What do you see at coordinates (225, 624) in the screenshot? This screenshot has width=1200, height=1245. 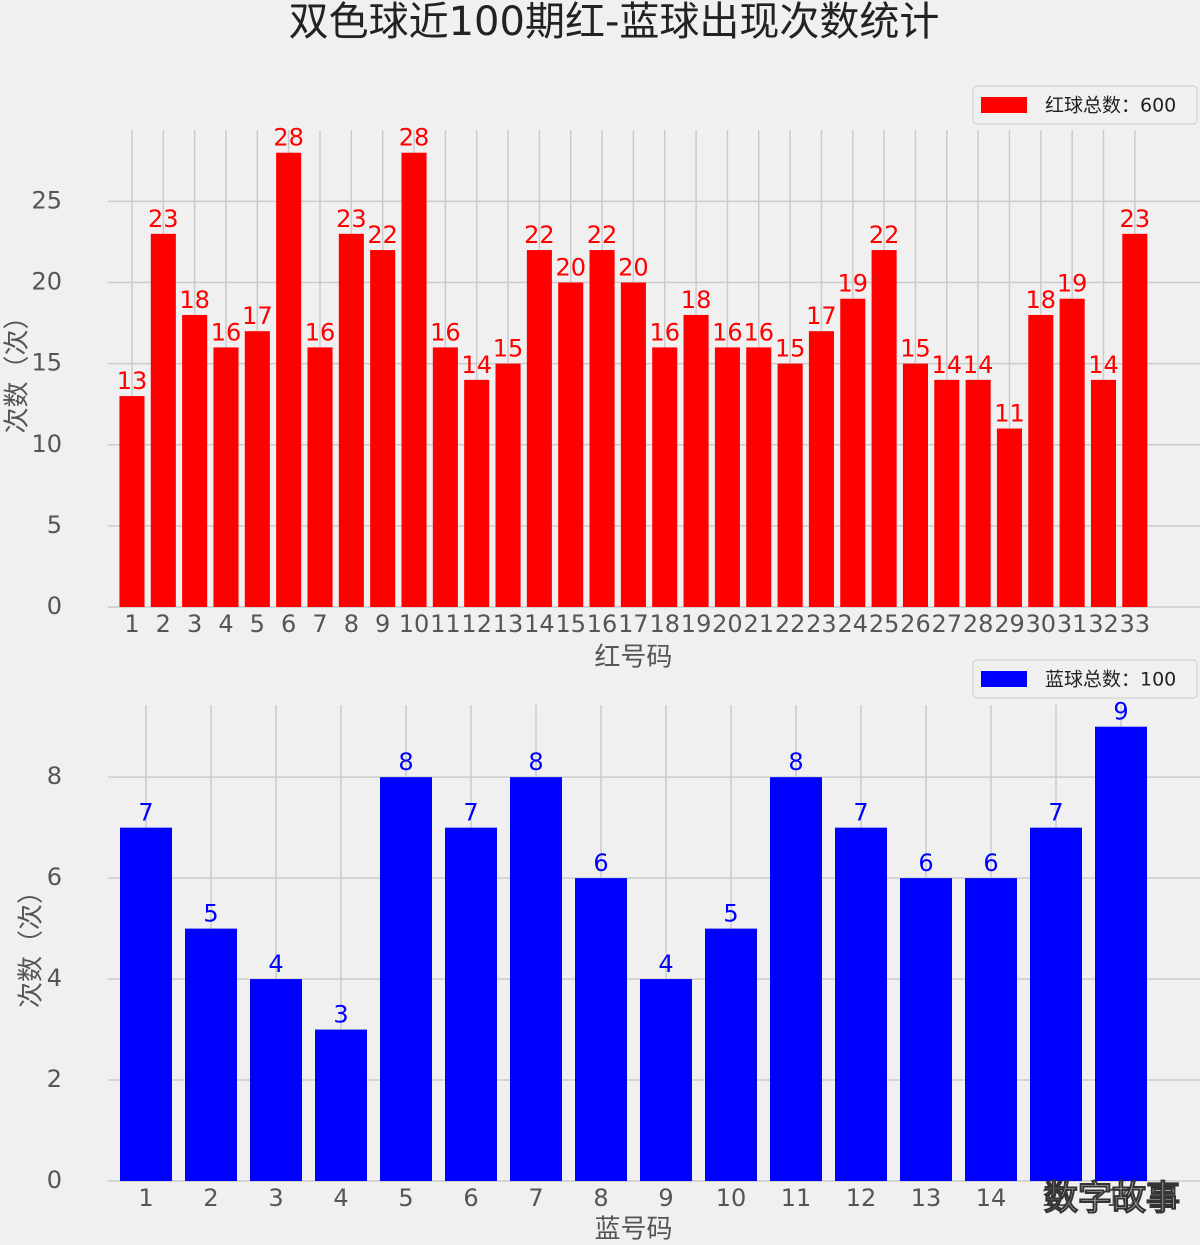 I see `x-tick-label: 4` at bounding box center [225, 624].